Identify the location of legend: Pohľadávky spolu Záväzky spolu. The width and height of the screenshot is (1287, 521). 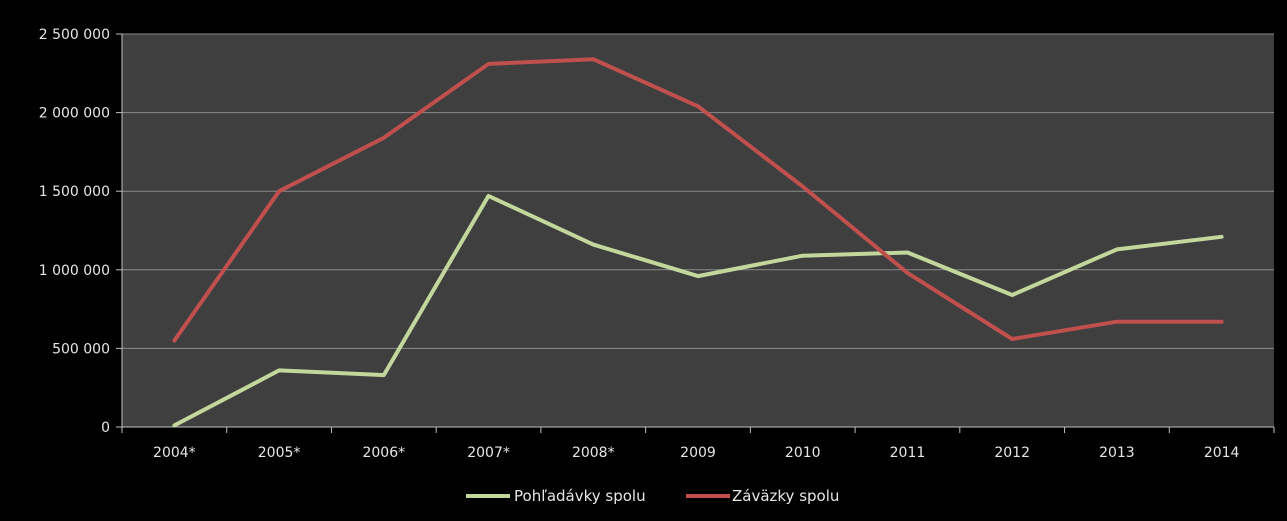
(652, 496).